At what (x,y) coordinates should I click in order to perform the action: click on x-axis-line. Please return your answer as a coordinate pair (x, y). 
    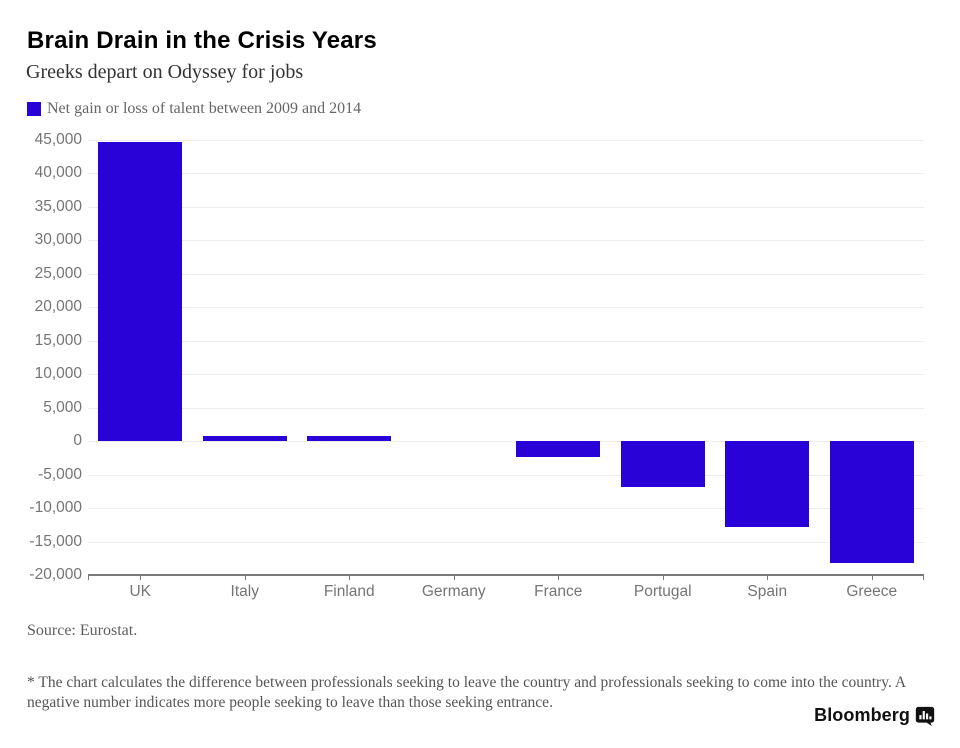
    Looking at the image, I should click on (506, 575).